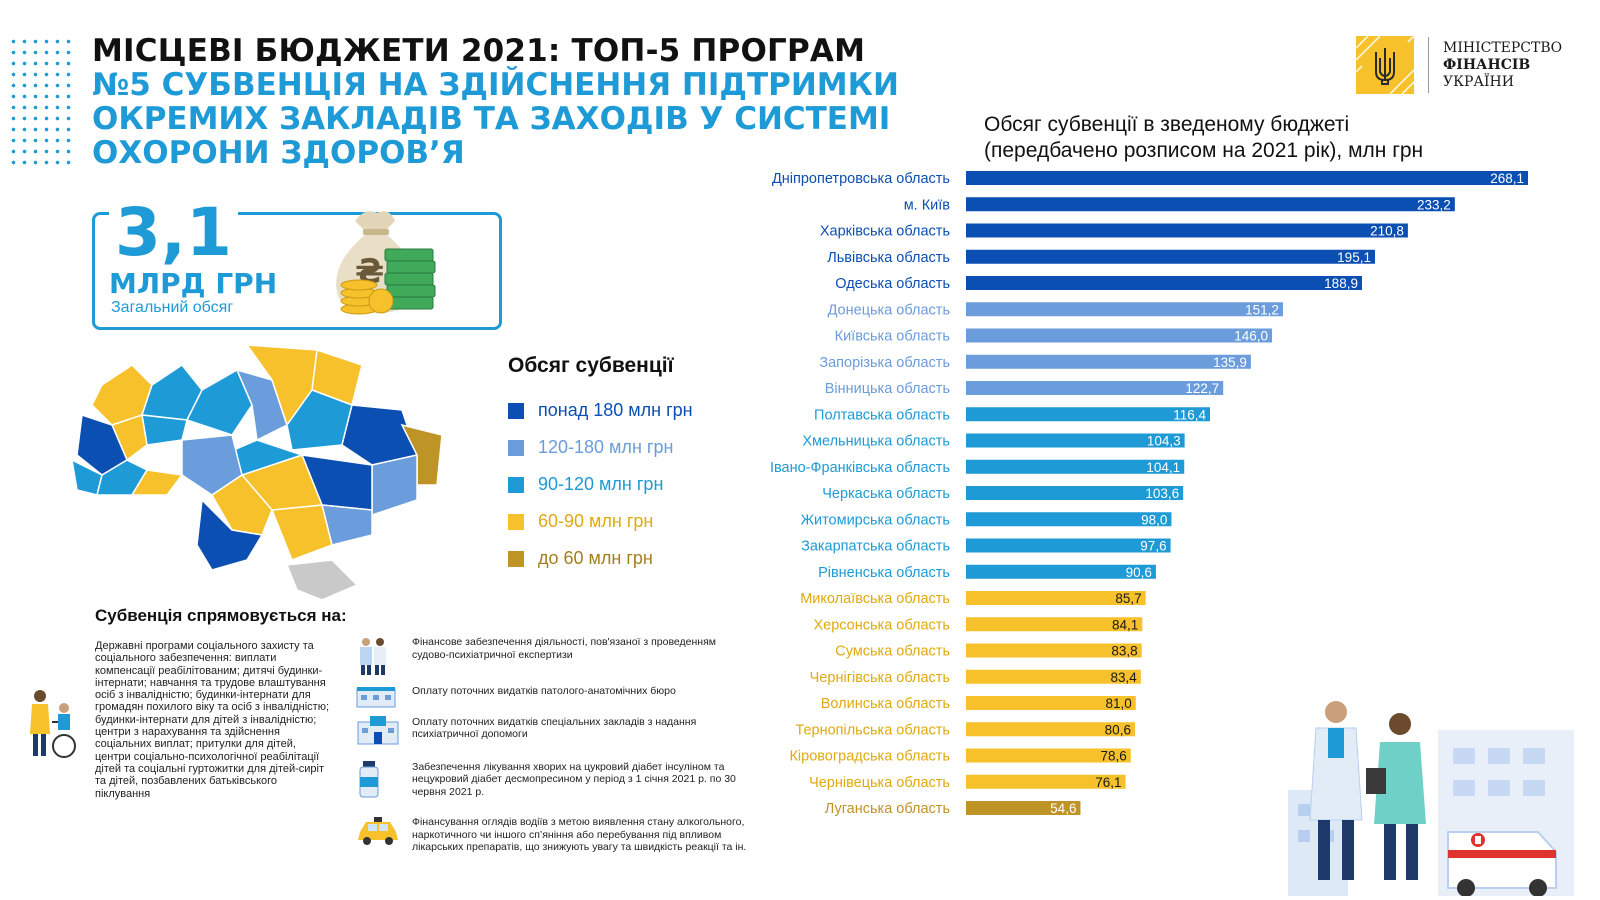 This screenshot has width=1600, height=900. What do you see at coordinates (885, 232) in the screenshot?
I see `category-label: Харківська область` at bounding box center [885, 232].